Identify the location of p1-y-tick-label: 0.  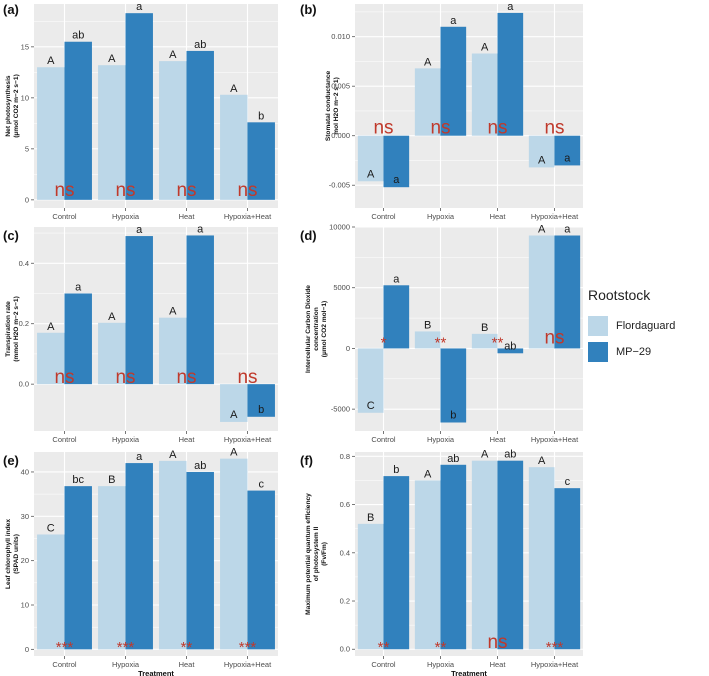
(27, 199).